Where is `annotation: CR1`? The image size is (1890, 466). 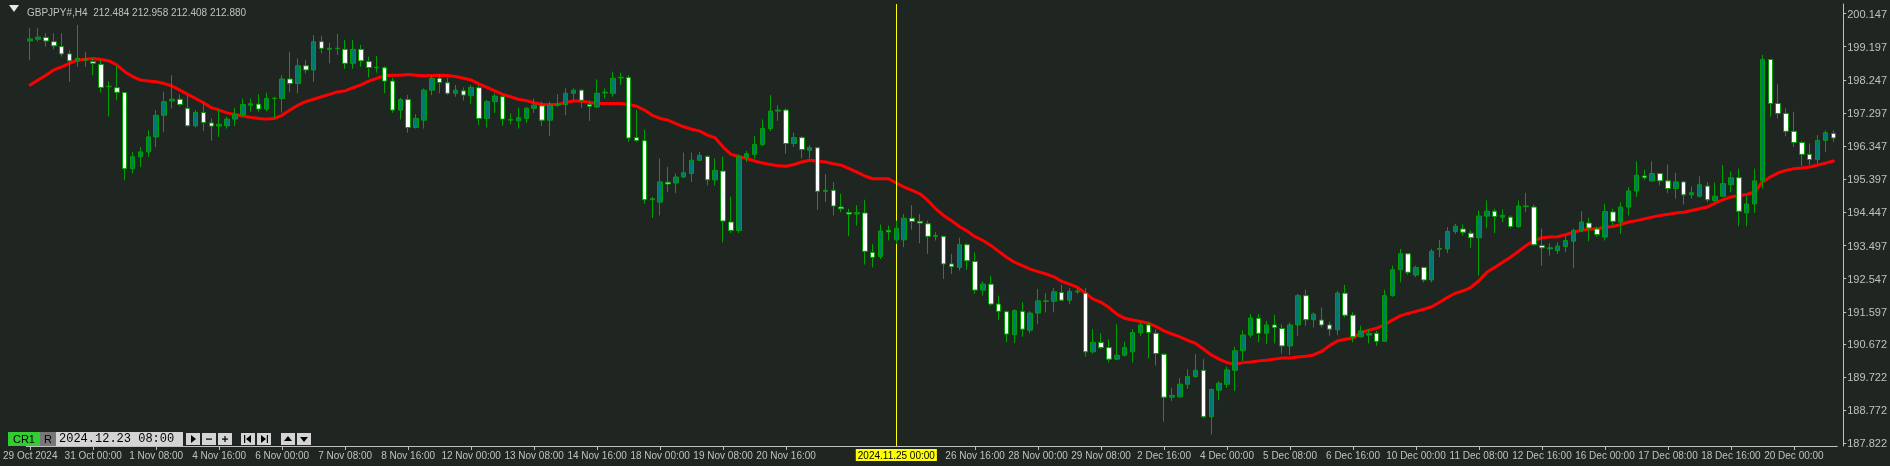 annotation: CR1 is located at coordinates (24, 439).